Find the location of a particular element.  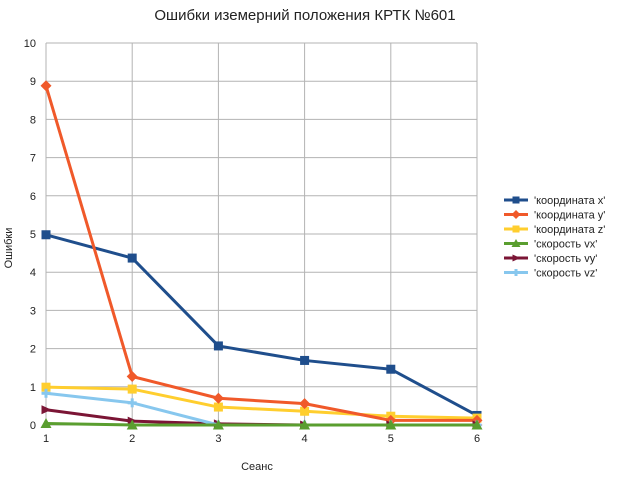

legend-item: 'координата x' is located at coordinates (554, 201).